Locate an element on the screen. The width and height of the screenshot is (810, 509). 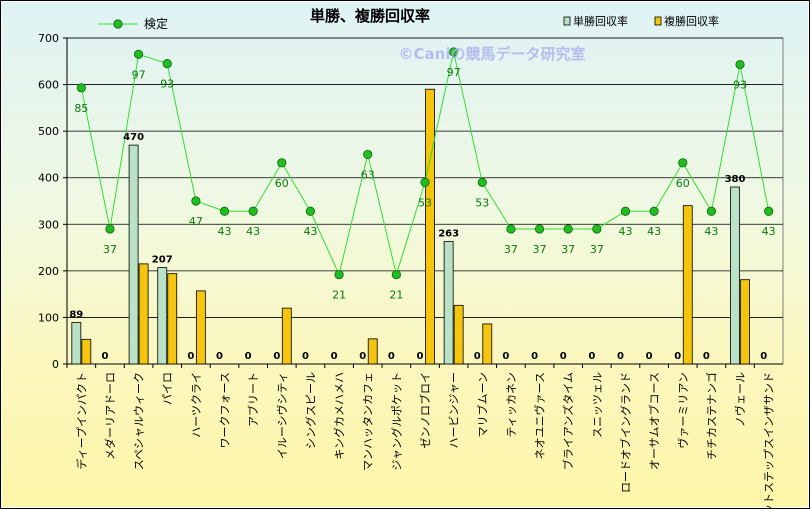
x-tick-label: ネオユニヴァース is located at coordinates (540, 415).